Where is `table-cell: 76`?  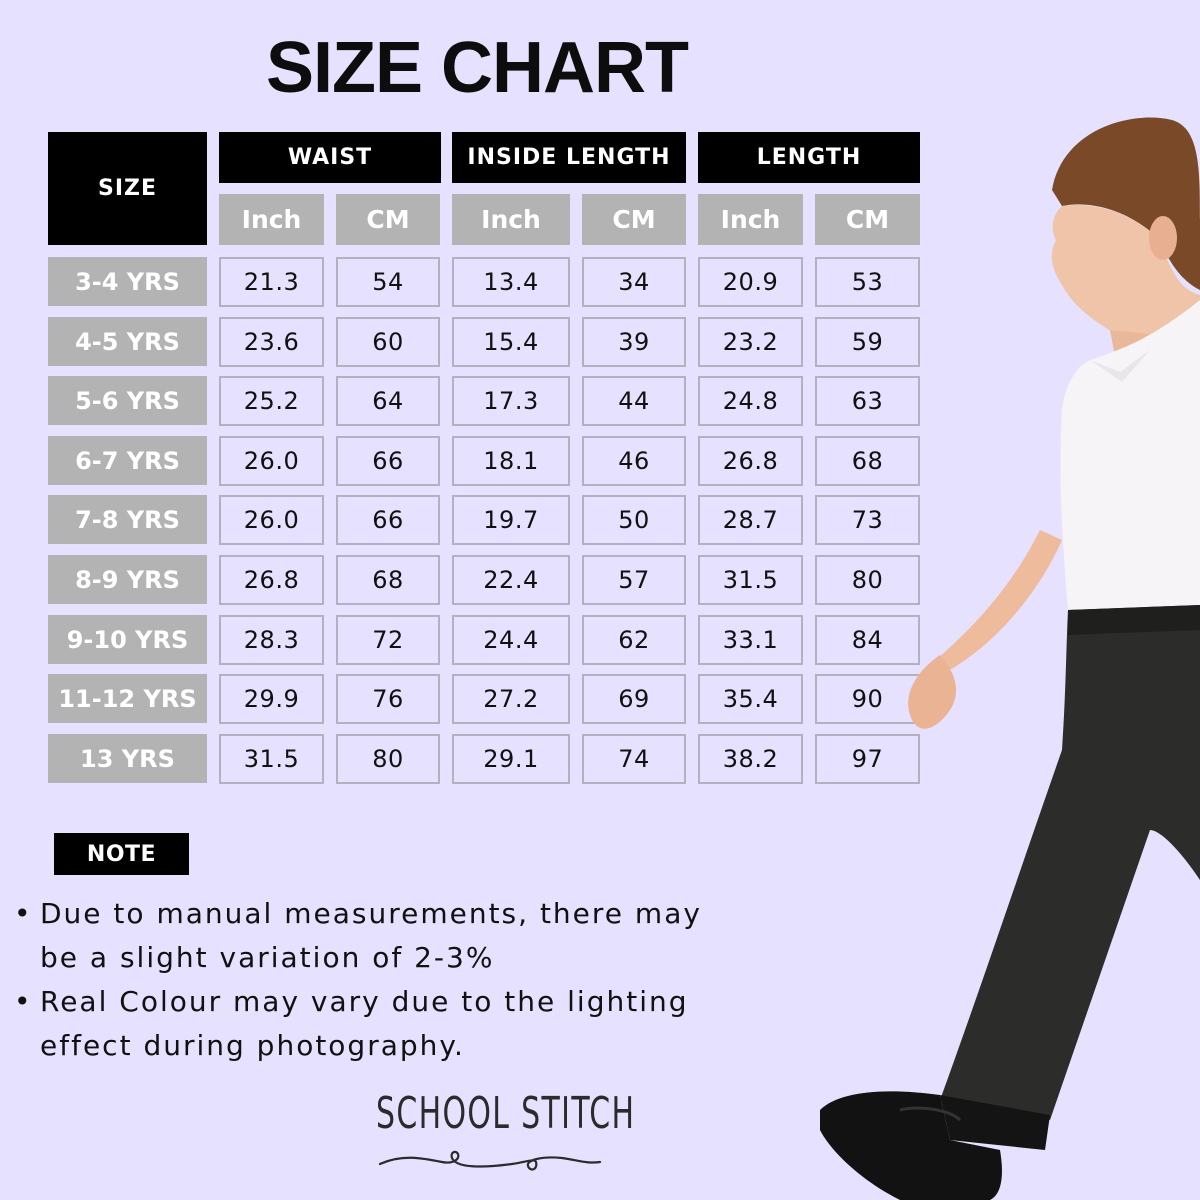 table-cell: 76 is located at coordinates (388, 699).